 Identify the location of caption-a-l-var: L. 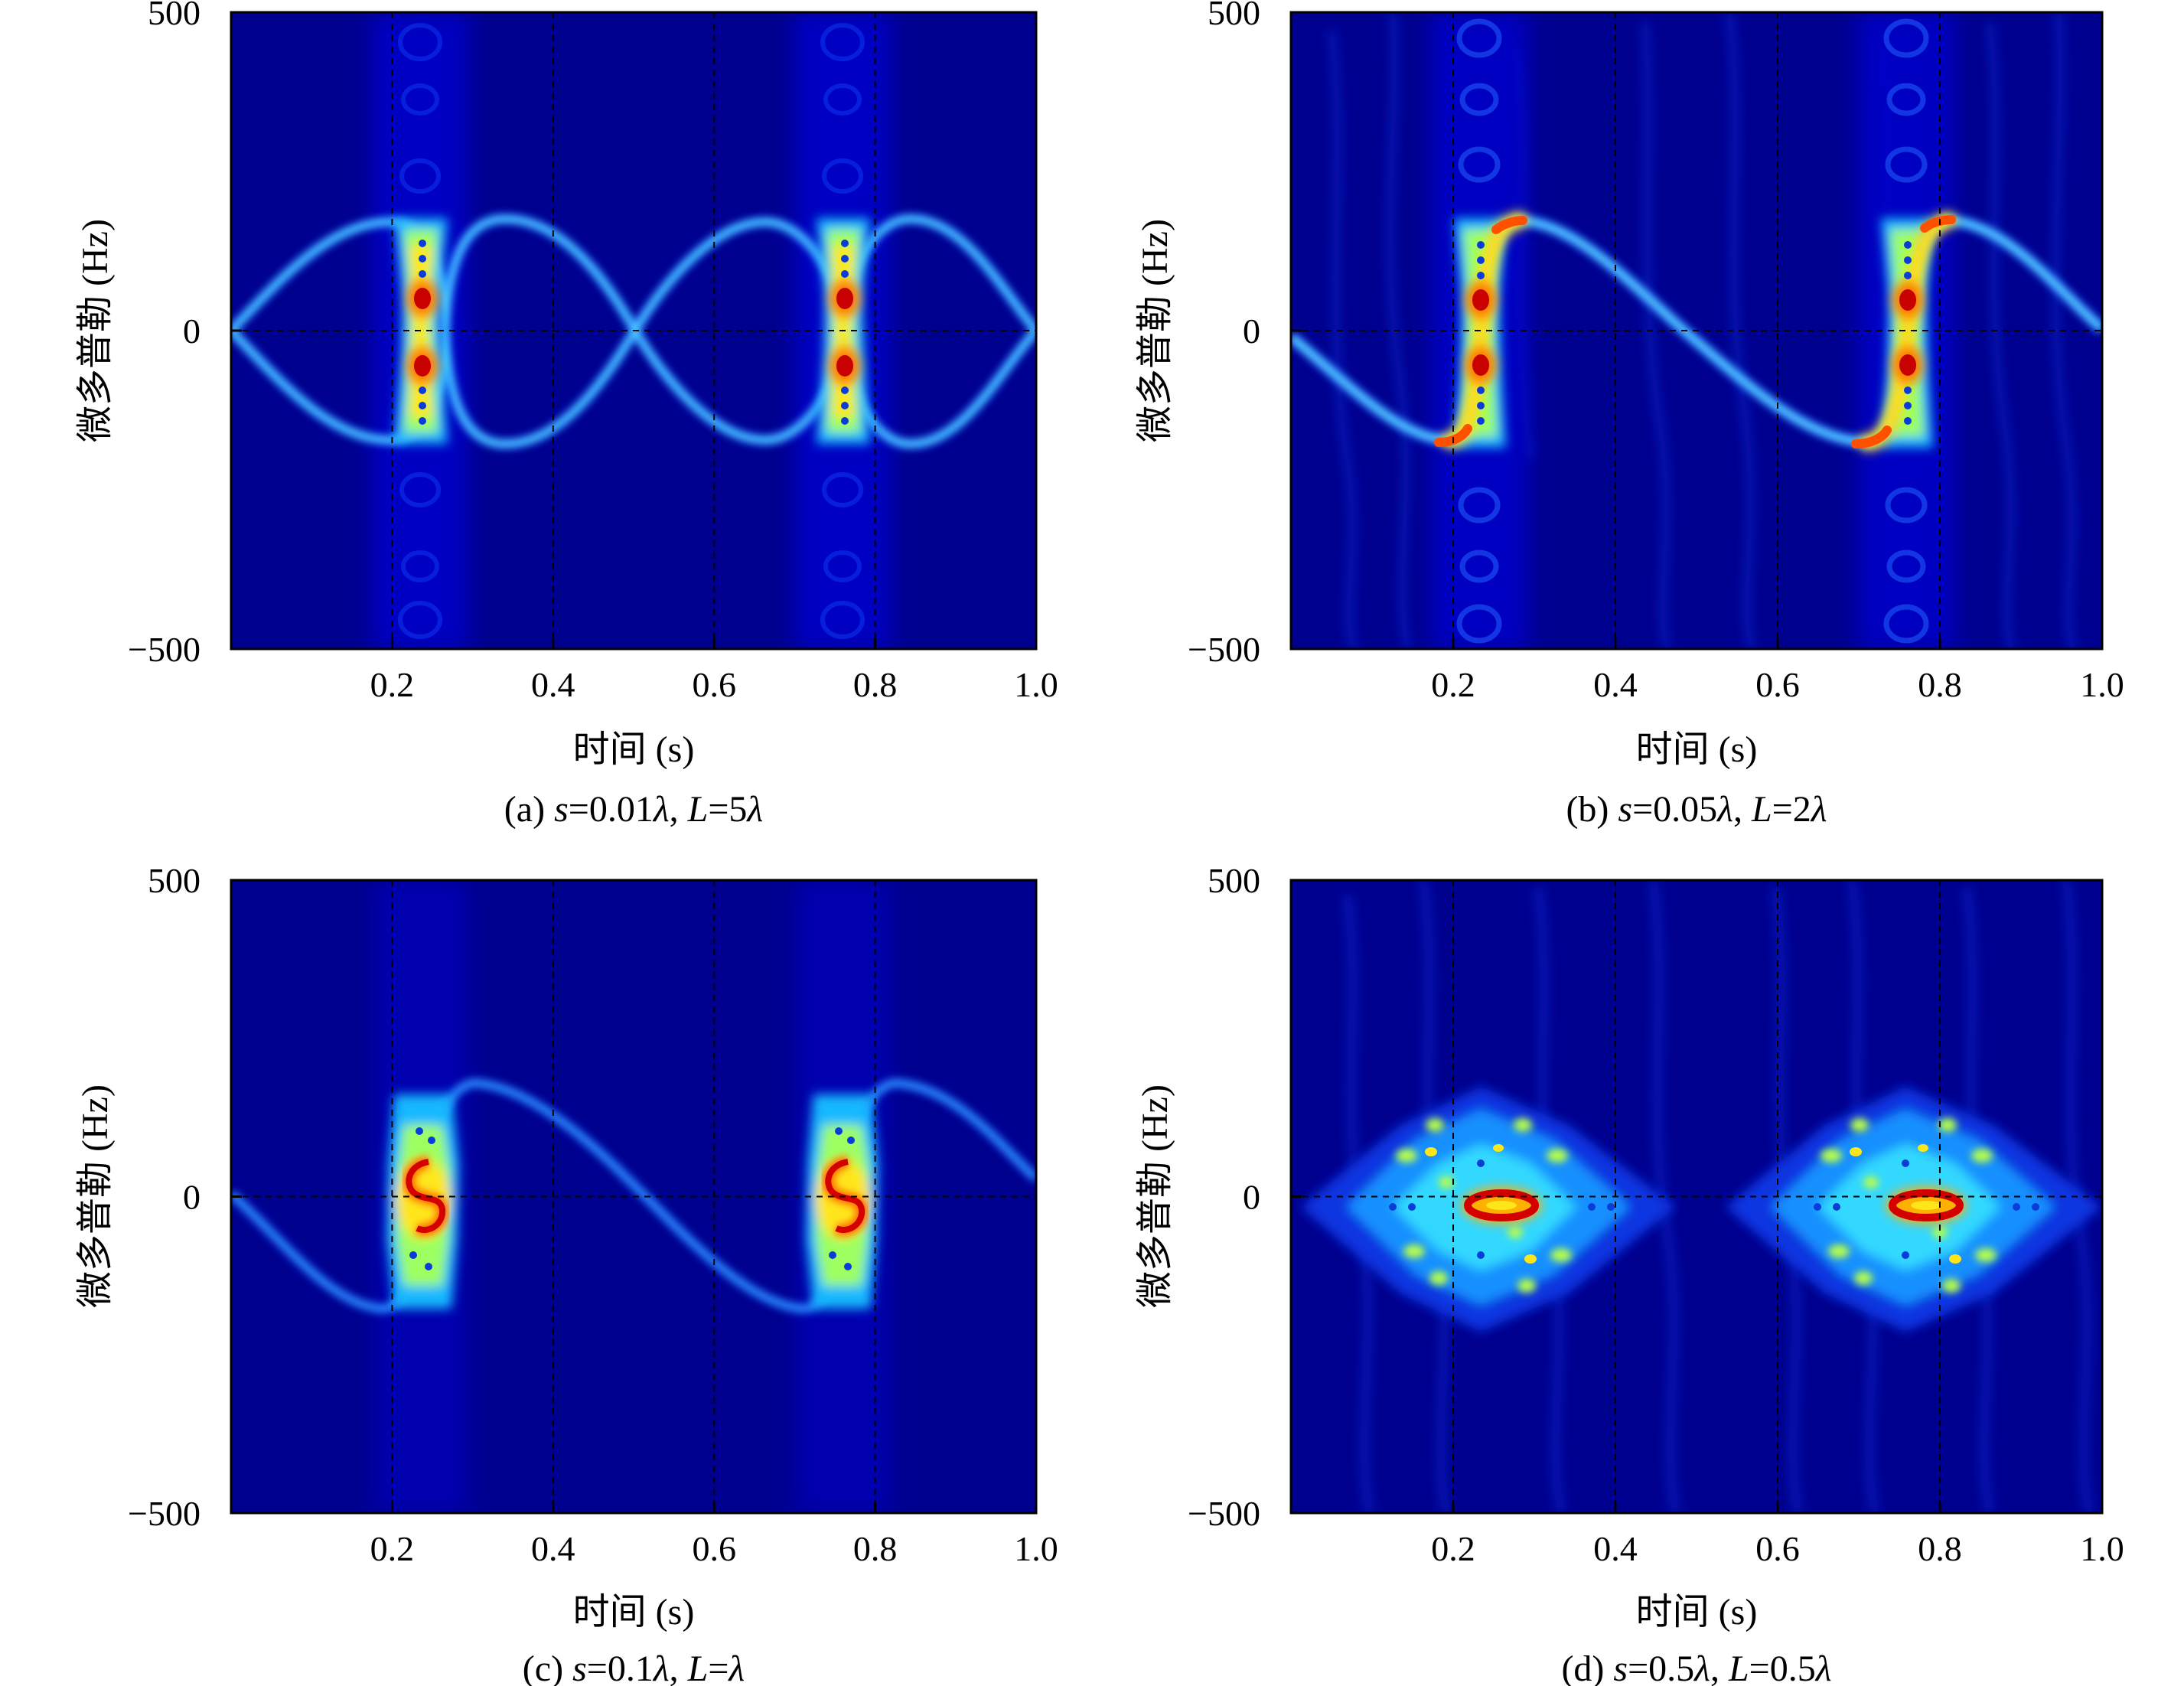
(698, 809).